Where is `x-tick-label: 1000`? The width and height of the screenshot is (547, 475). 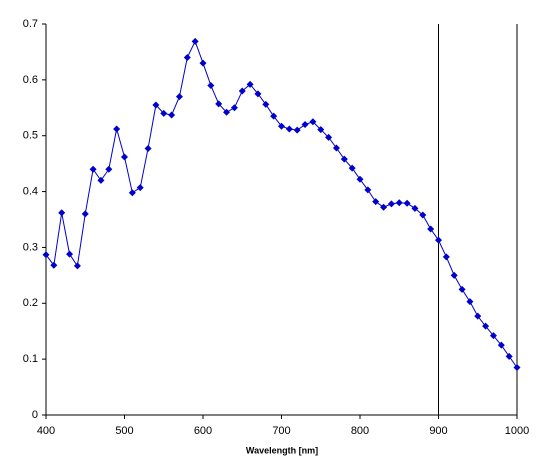 x-tick-label: 1000 is located at coordinates (517, 431).